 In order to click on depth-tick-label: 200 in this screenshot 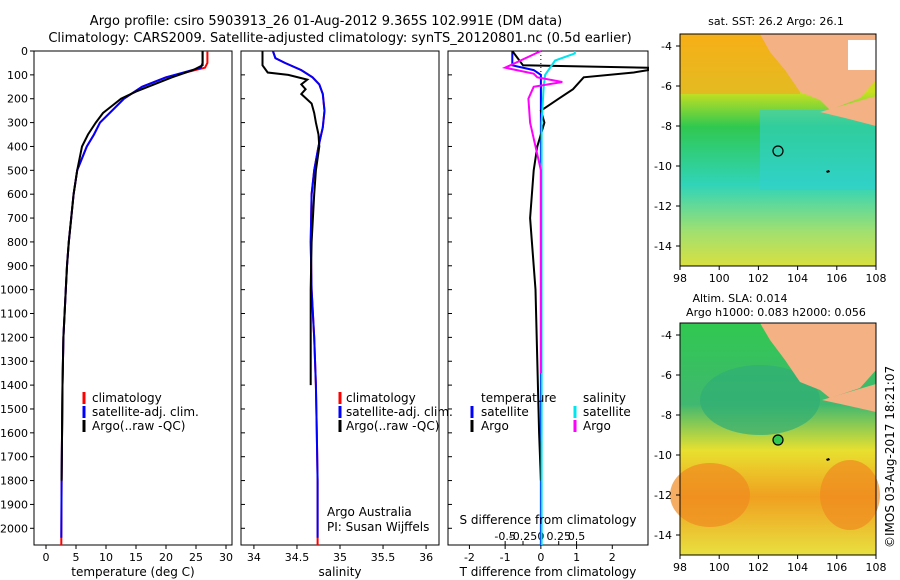, I will do `click(17, 99)`.